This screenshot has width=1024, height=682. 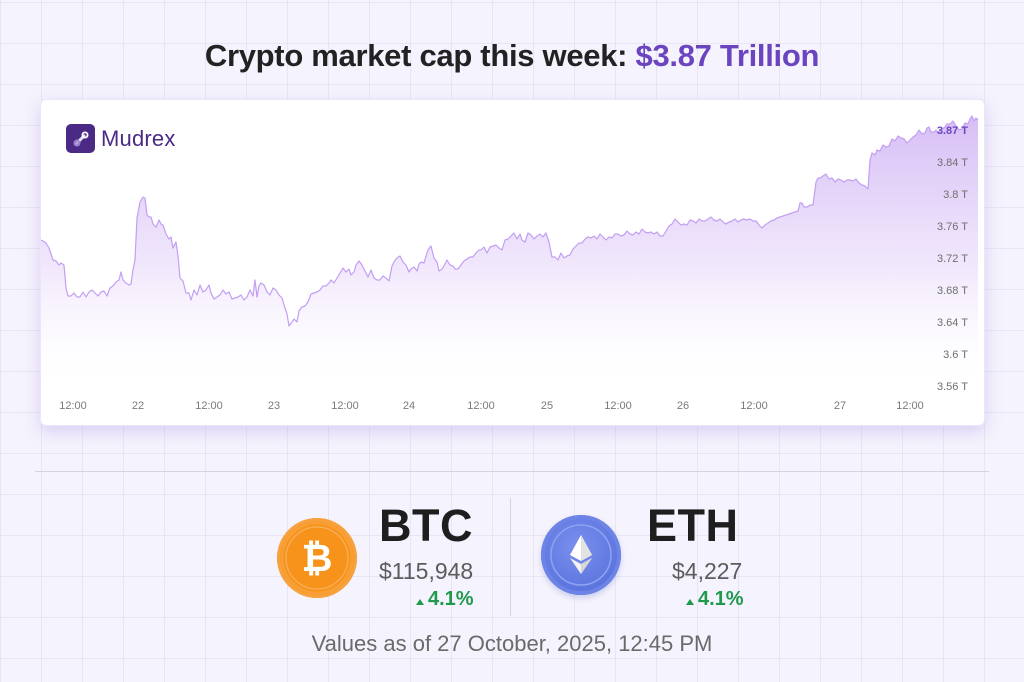 What do you see at coordinates (80, 138) in the screenshot?
I see `mudrex-logo-icon` at bounding box center [80, 138].